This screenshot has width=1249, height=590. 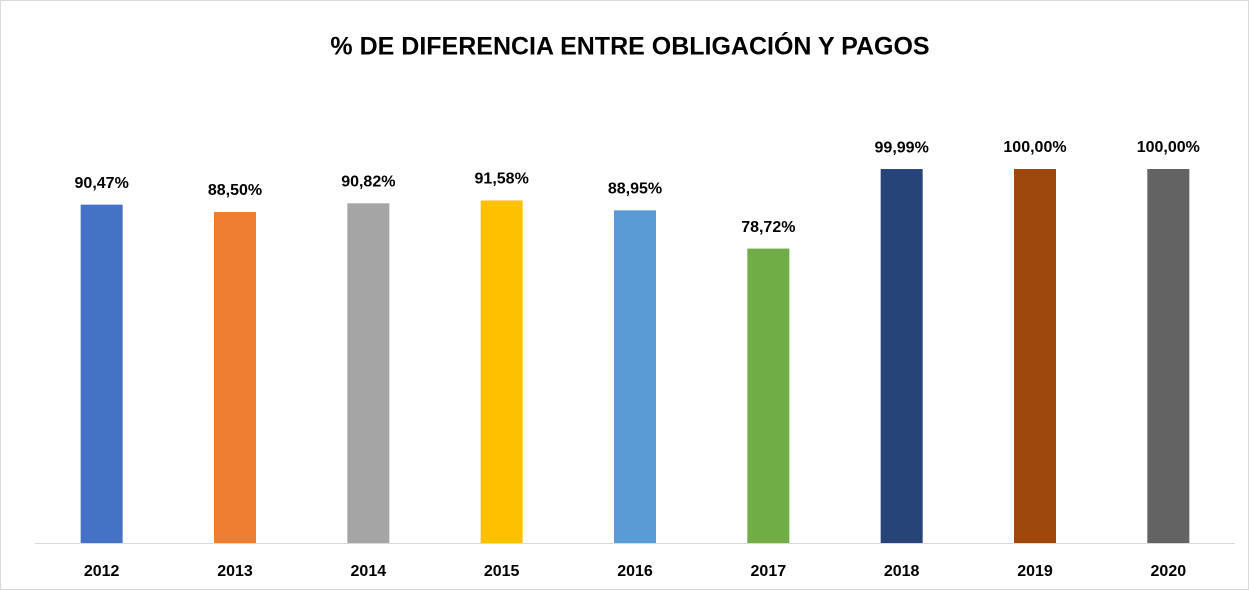 What do you see at coordinates (235, 190) in the screenshot?
I see `data-label: 88,50%` at bounding box center [235, 190].